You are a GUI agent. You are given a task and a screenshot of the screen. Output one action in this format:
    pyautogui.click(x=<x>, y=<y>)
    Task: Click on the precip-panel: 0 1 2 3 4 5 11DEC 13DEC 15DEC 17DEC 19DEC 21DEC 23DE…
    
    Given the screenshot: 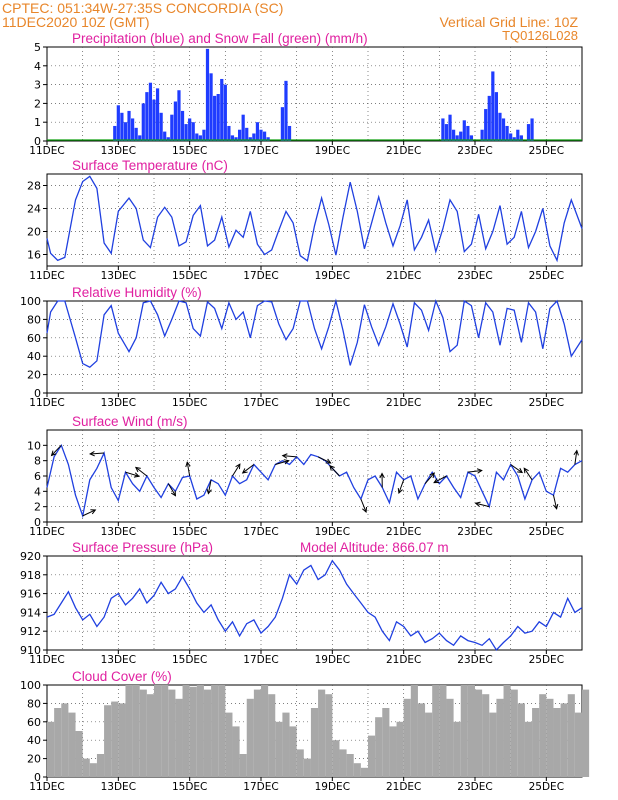 What is the action you would take?
    pyautogui.click(x=306, y=94)
    